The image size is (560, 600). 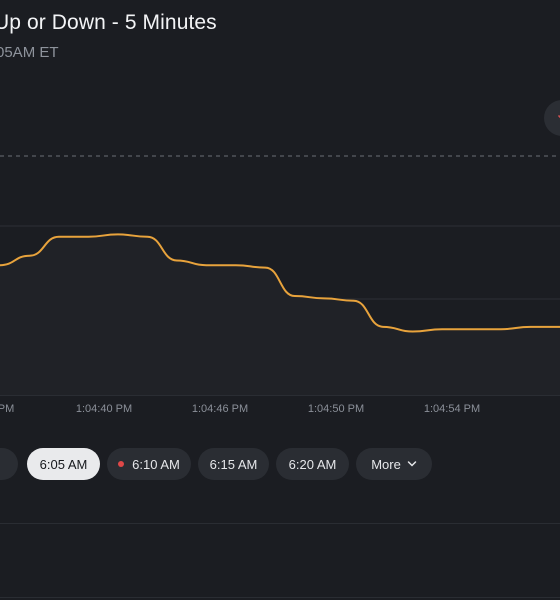 What do you see at coordinates (121, 464) in the screenshot?
I see `live-indicator-icon` at bounding box center [121, 464].